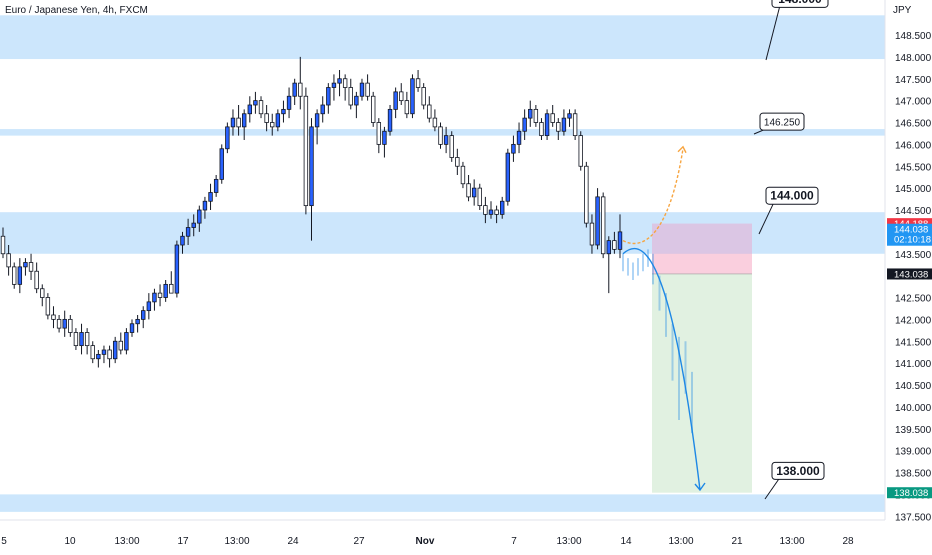 This screenshot has width=932, height=555. What do you see at coordinates (700, 487) in the screenshot?
I see `bearish-arrow-head` at bounding box center [700, 487].